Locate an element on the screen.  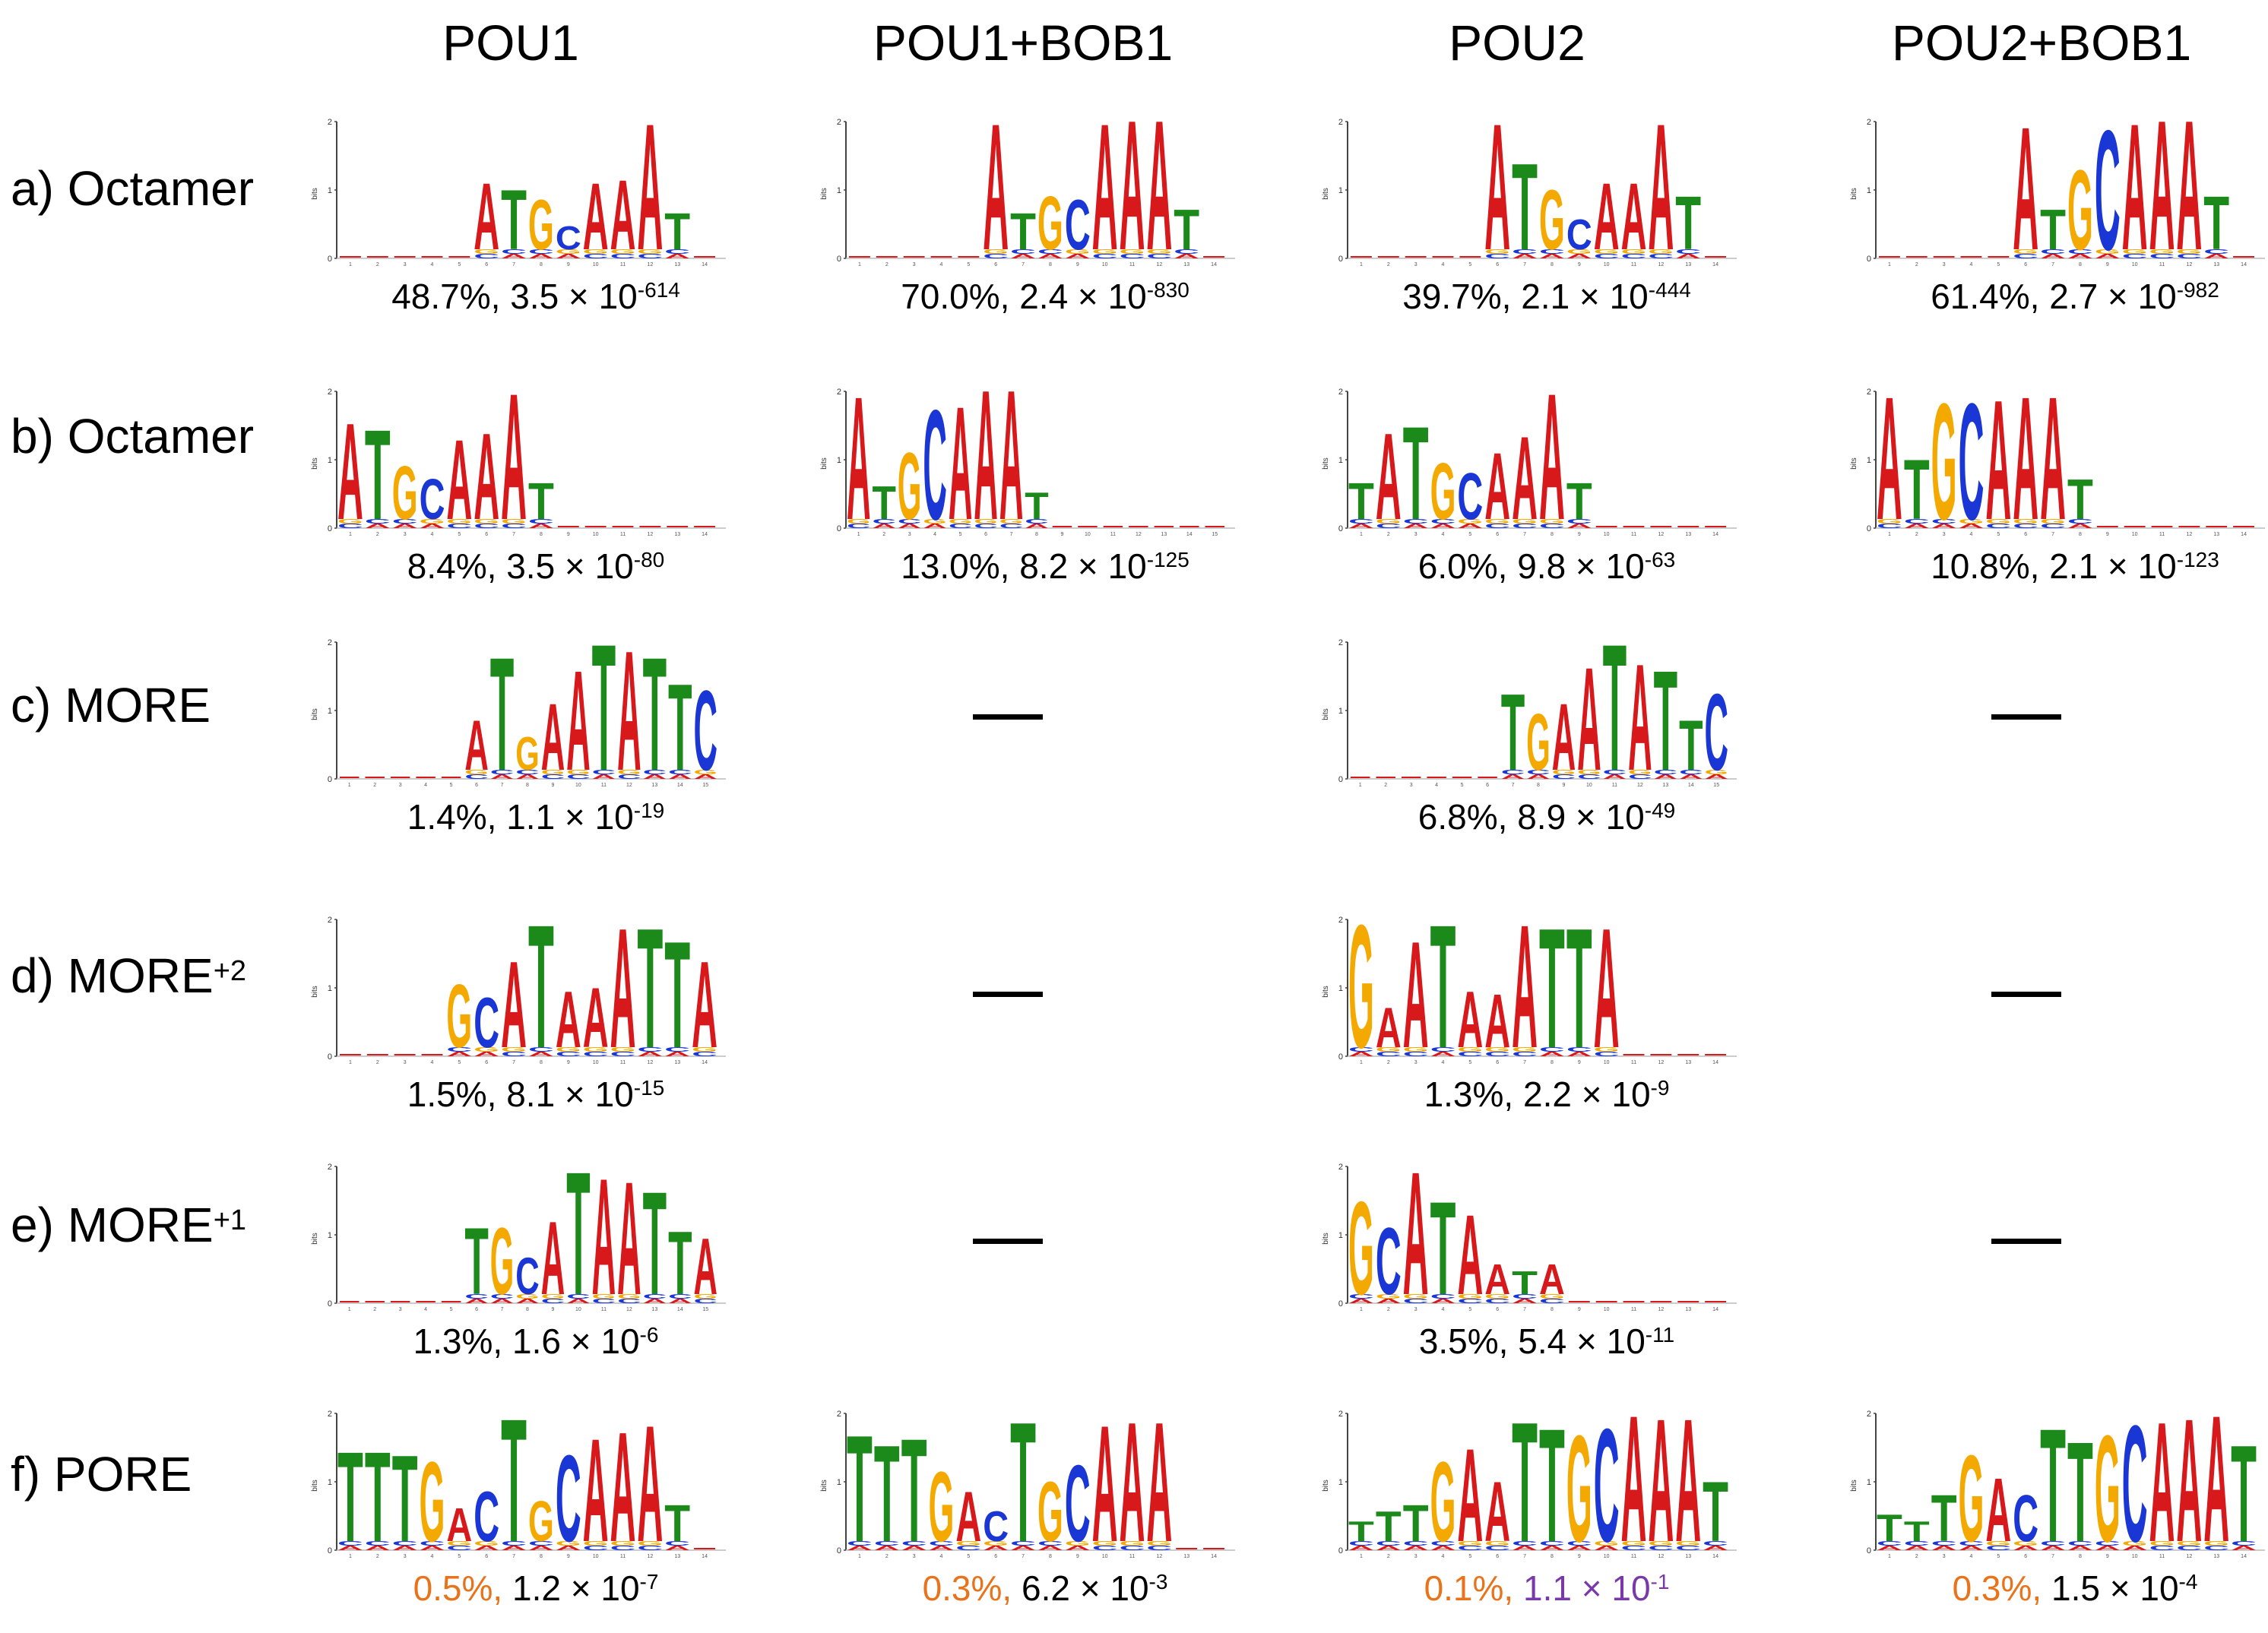
motif-stats: 13.0%, 8.2 × 10-125 is located at coordinates (1045, 566).